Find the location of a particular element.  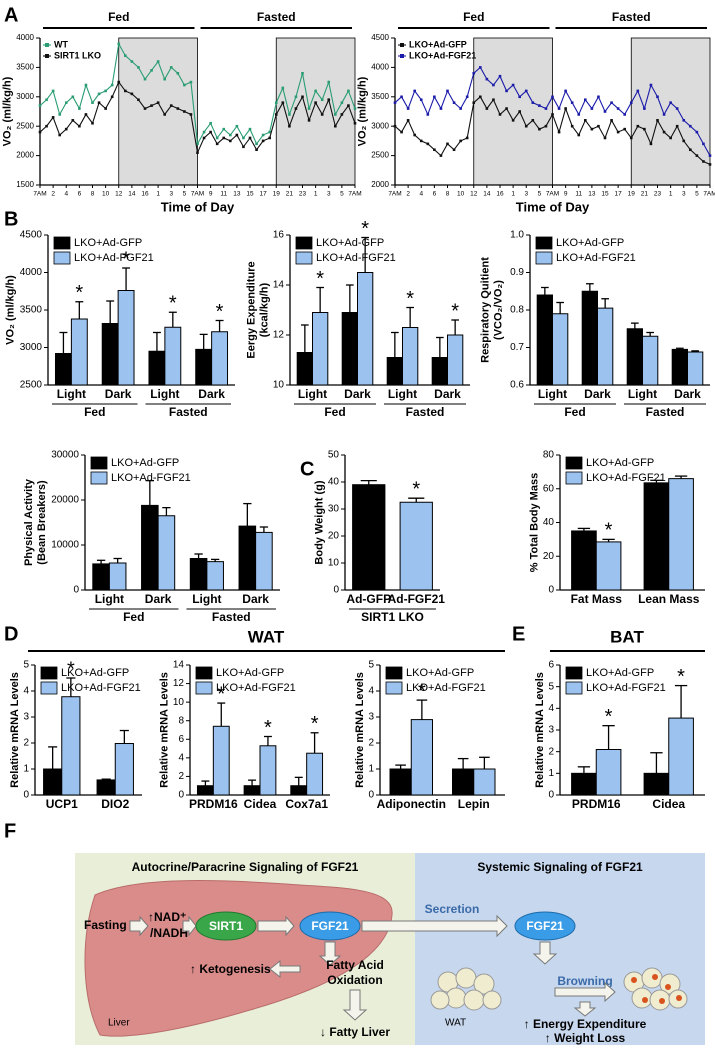

diagram-text: Fasting is located at coordinates (105, 925).